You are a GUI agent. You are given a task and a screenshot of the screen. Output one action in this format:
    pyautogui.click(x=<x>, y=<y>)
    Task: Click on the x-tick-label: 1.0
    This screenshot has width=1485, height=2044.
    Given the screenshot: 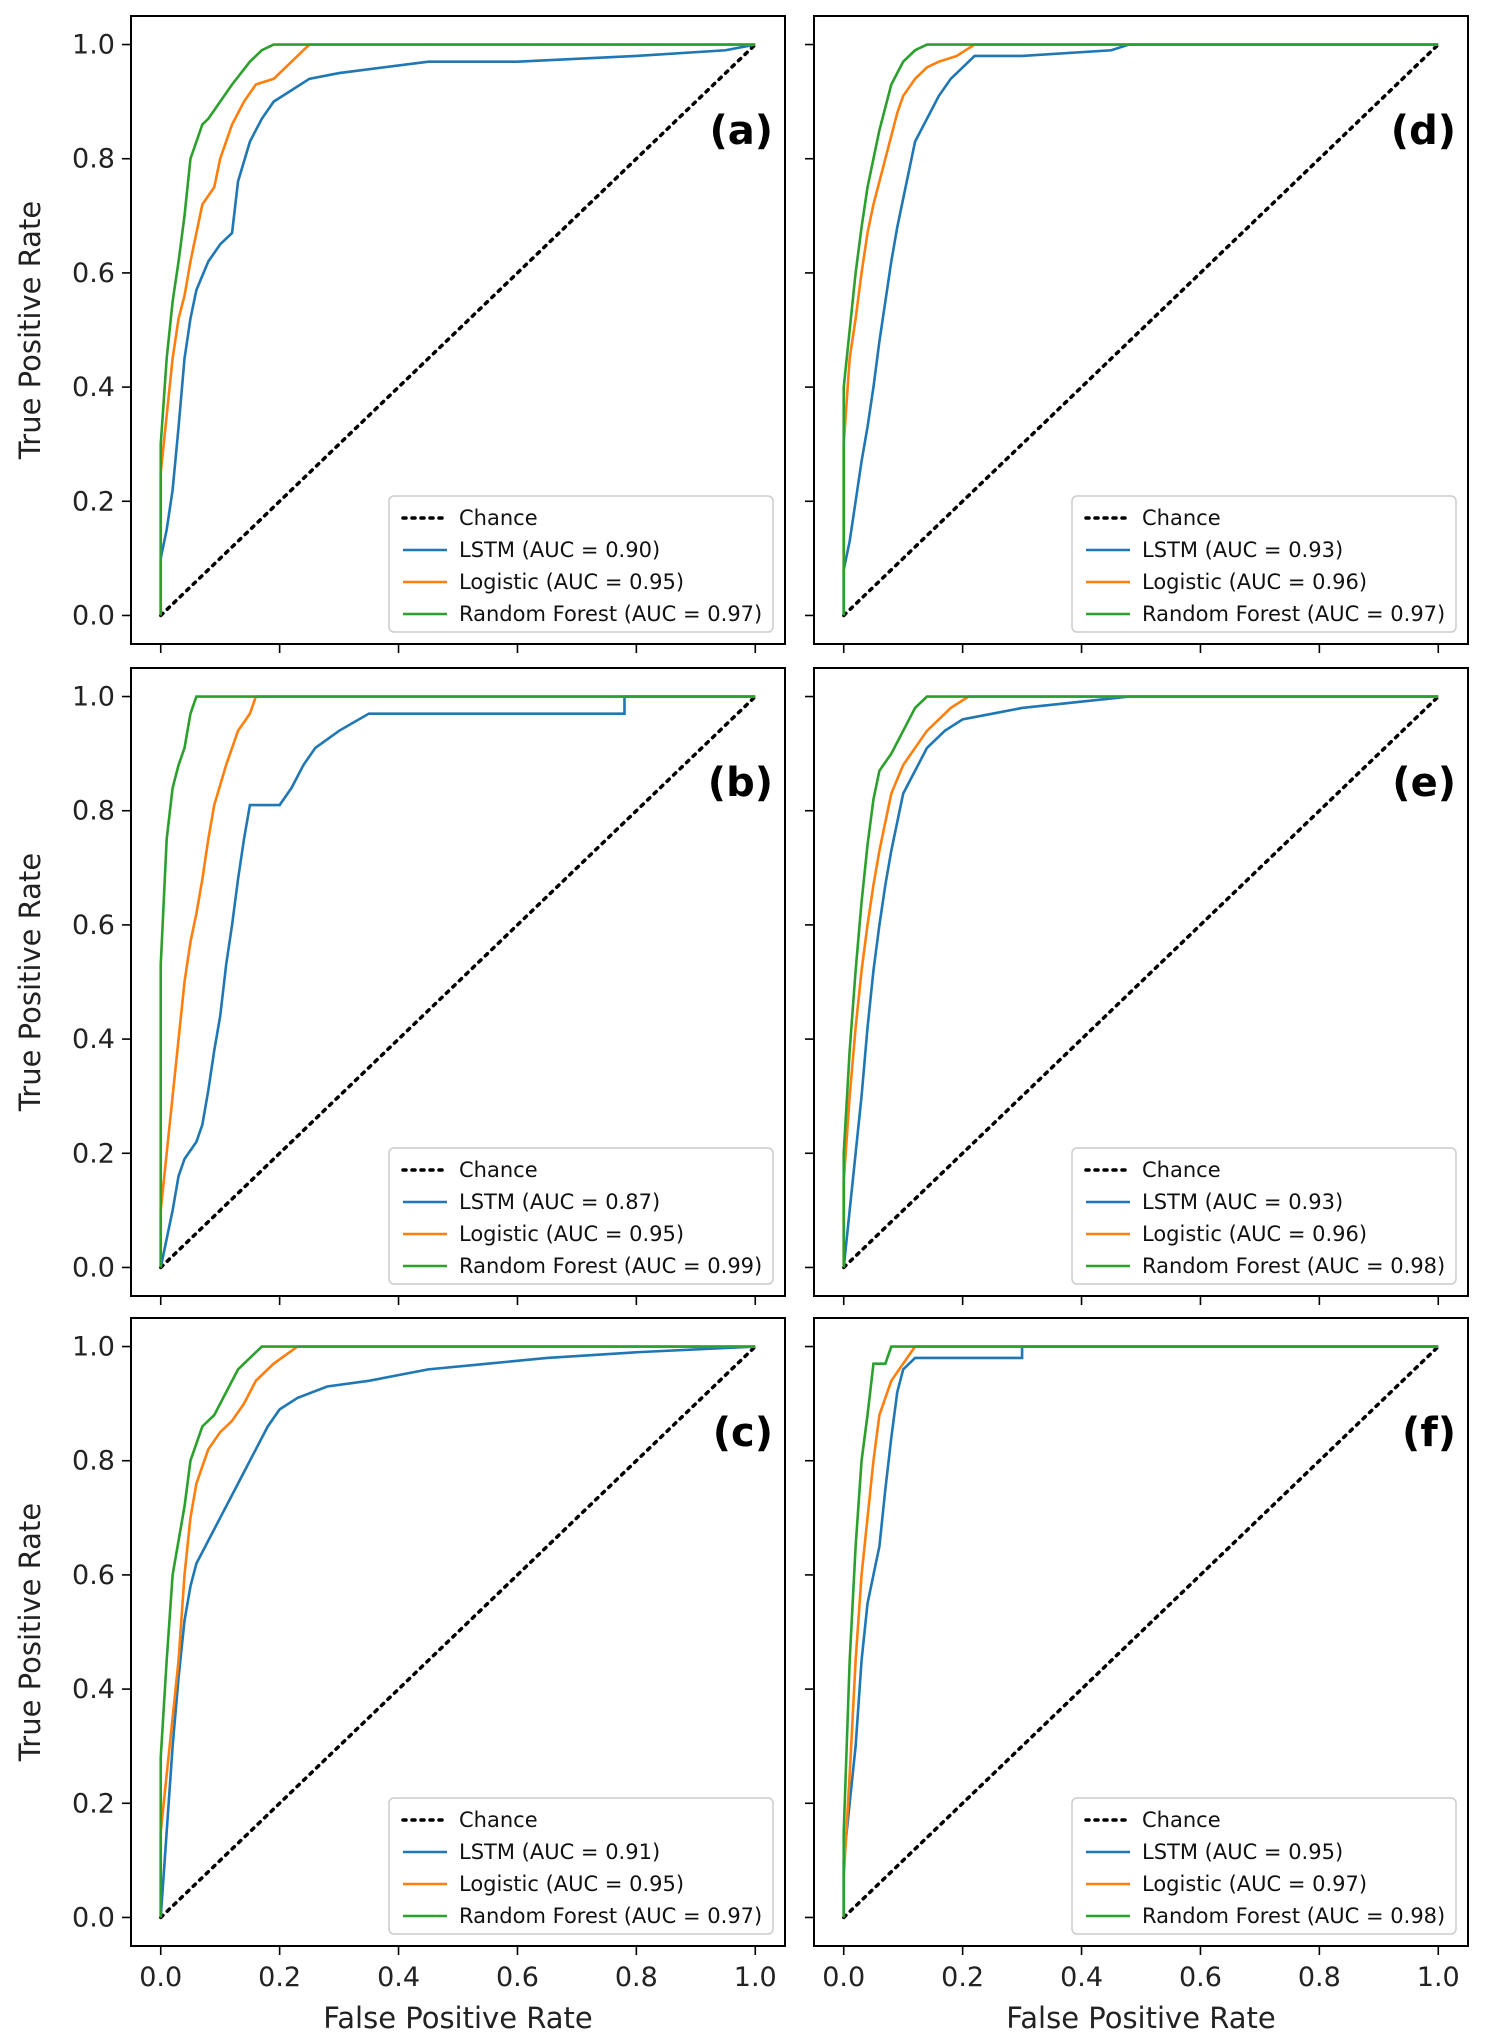 What is the action you would take?
    pyautogui.click(x=1438, y=1977)
    